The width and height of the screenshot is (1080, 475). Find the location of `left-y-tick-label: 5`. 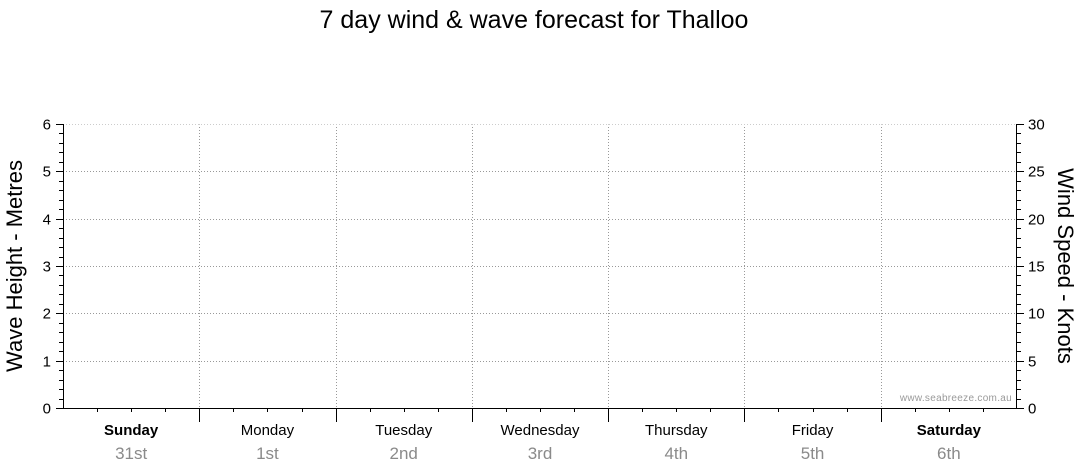

left-y-tick-label: 5 is located at coordinates (47, 172).